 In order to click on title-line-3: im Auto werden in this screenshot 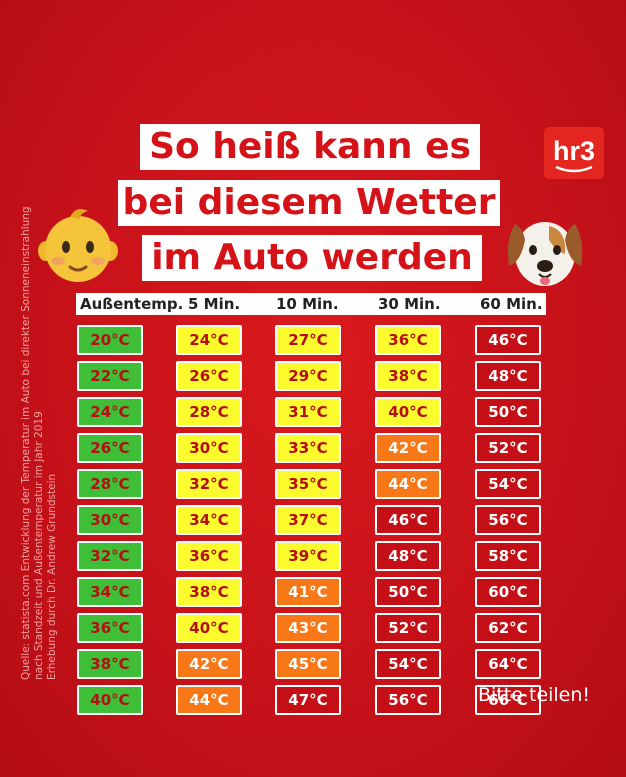, I will do `click(312, 258)`.